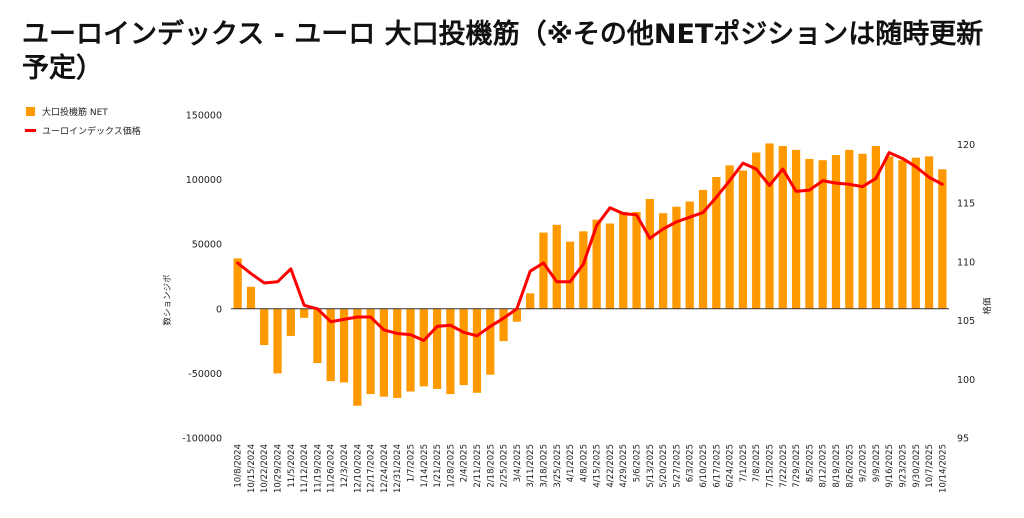  What do you see at coordinates (744, 463) in the screenshot?
I see `x-tick-label: 7/1/2025` at bounding box center [744, 463].